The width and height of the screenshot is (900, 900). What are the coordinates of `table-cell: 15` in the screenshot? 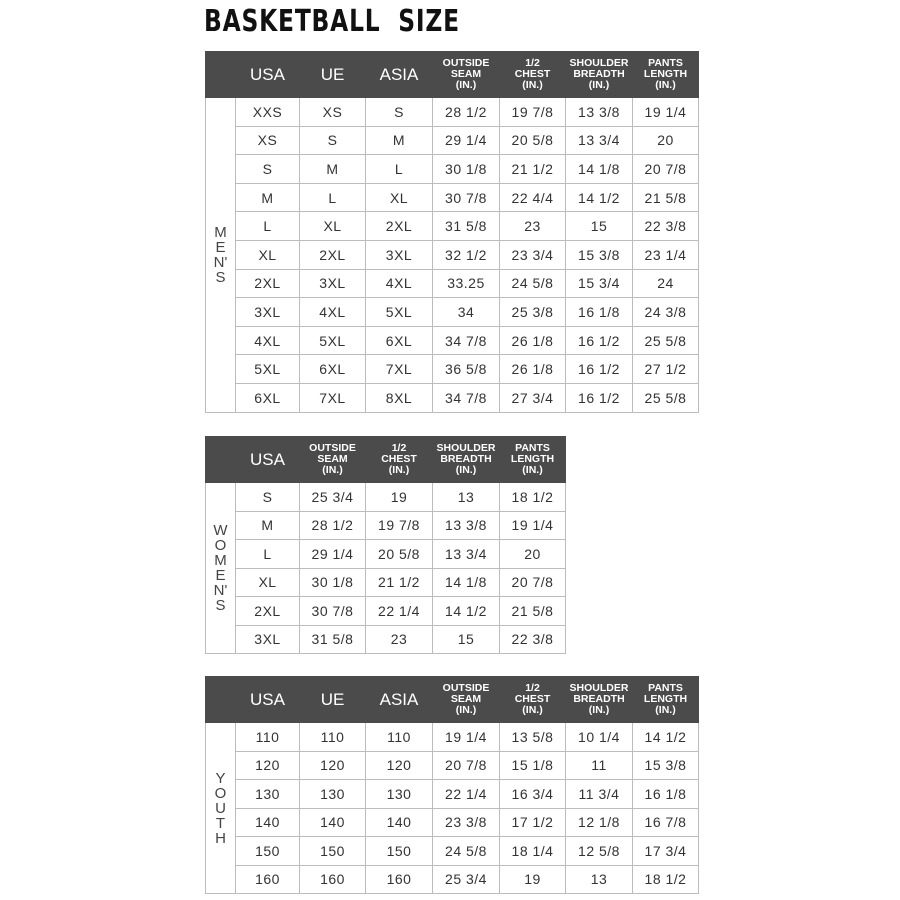 It's located at (599, 226).